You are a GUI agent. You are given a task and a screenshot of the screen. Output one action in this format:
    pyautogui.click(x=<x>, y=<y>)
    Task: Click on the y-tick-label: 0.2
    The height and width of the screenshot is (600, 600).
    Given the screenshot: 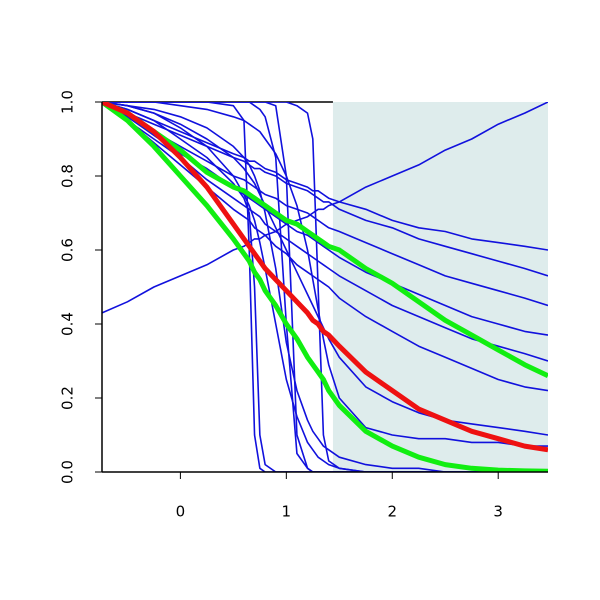 What is the action you would take?
    pyautogui.click(x=68, y=398)
    